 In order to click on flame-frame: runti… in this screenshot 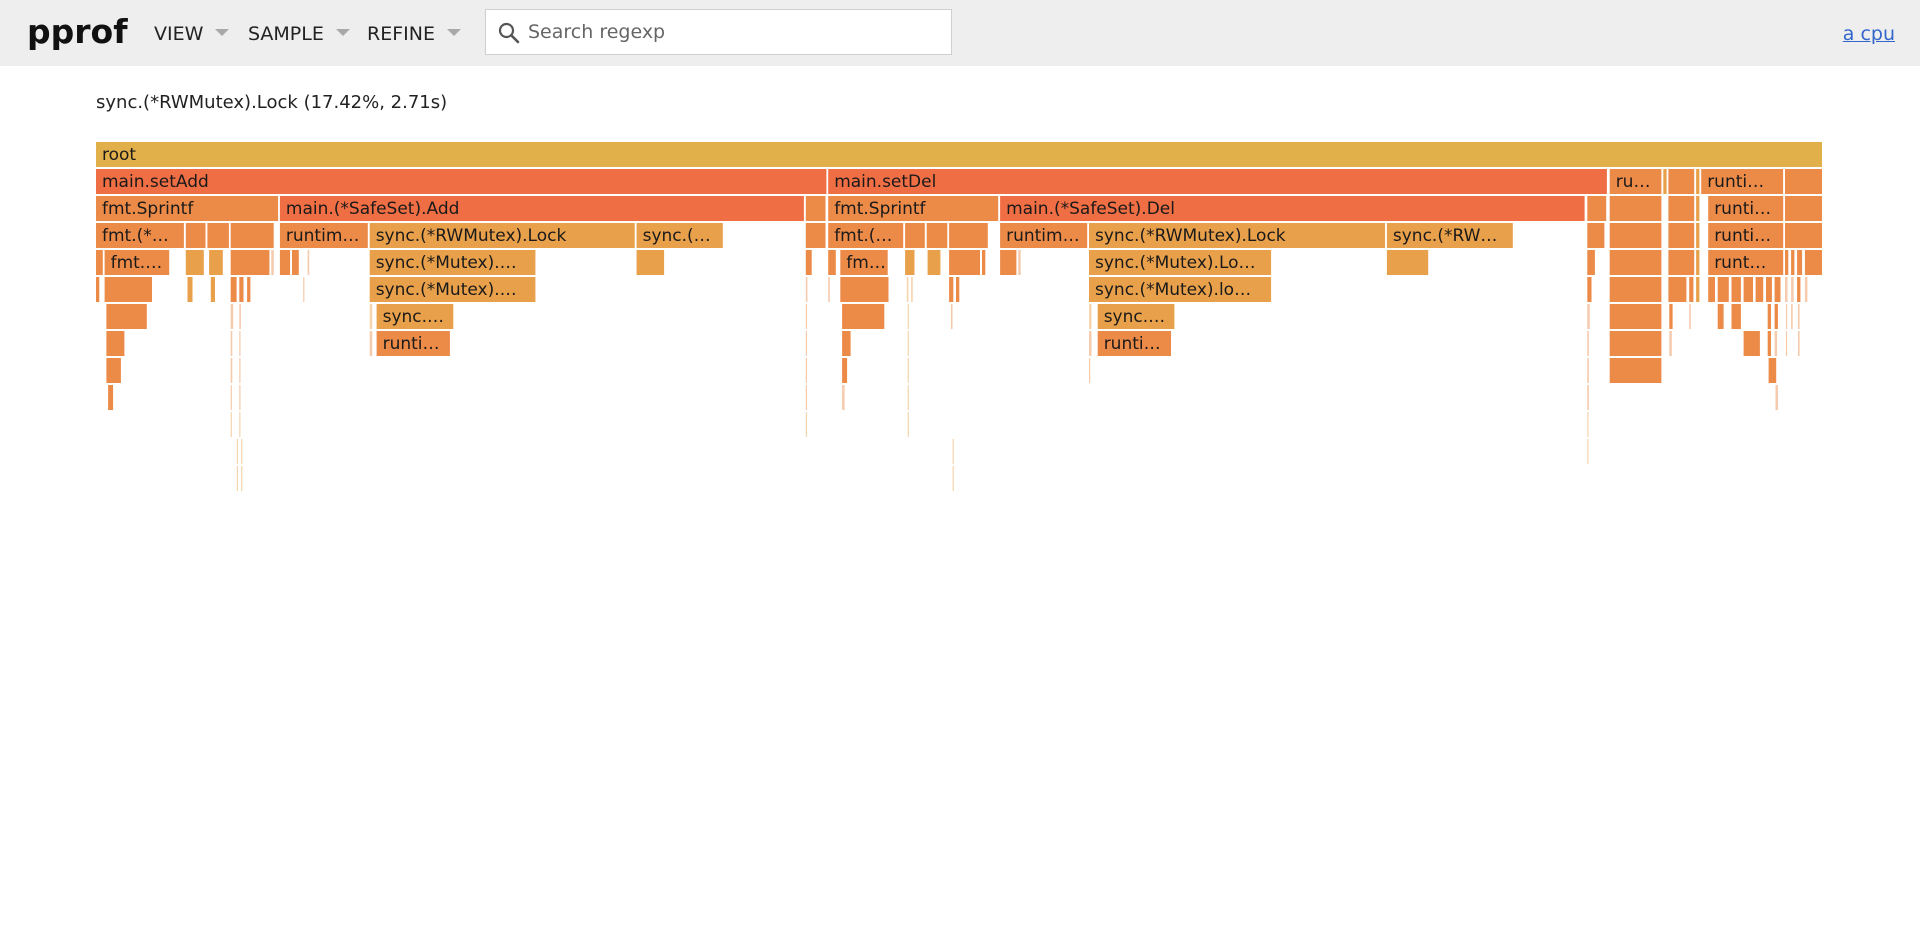, I will do `click(1746, 208)`.